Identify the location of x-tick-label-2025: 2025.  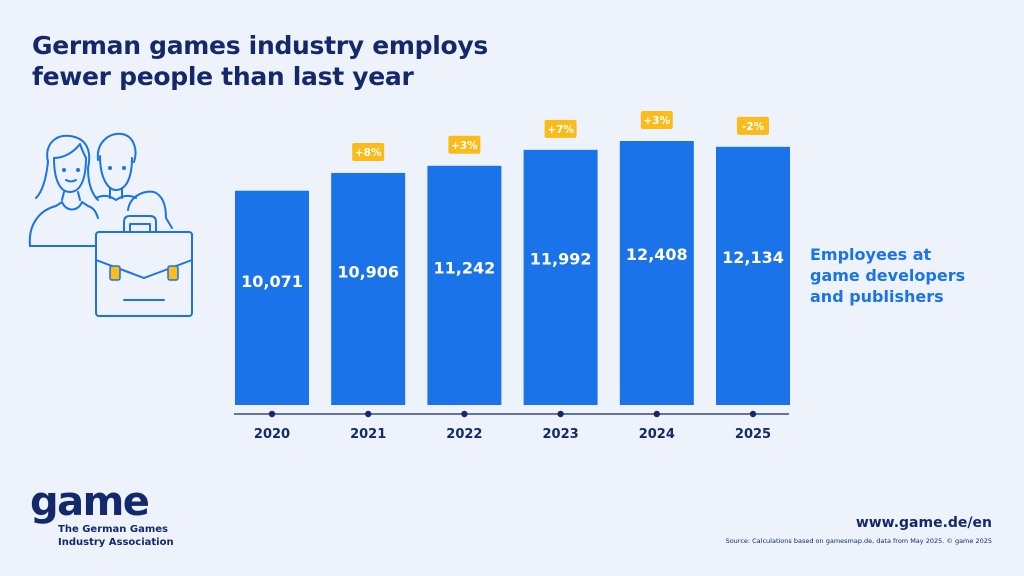
(753, 434).